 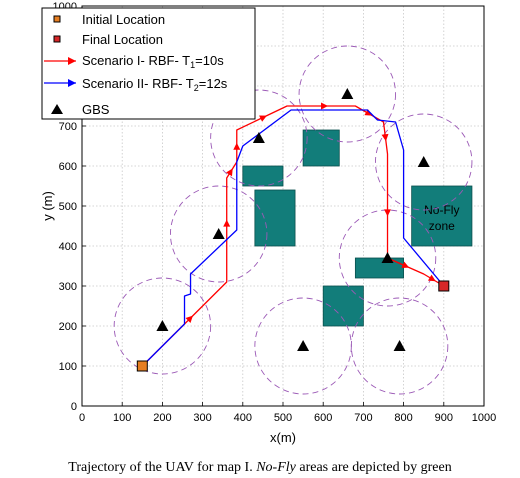 I want to click on y-tick-label: 300, so click(x=68, y=287).